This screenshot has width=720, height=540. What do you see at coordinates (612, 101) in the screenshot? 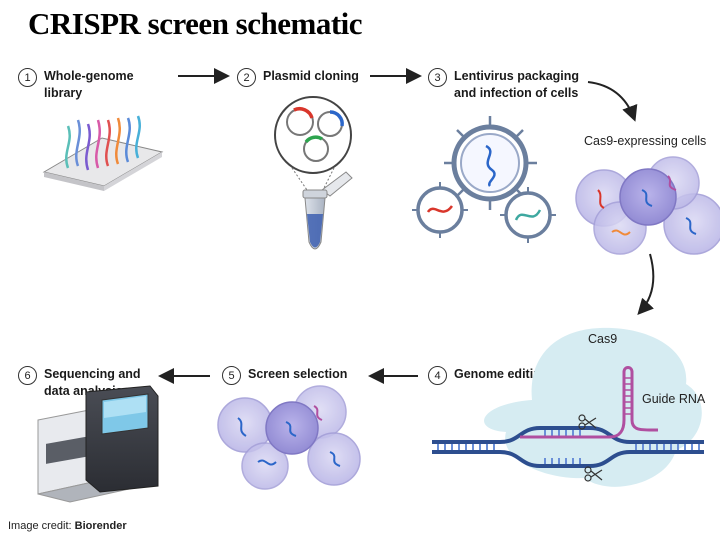
I see `arrow-3-cells` at bounding box center [612, 101].